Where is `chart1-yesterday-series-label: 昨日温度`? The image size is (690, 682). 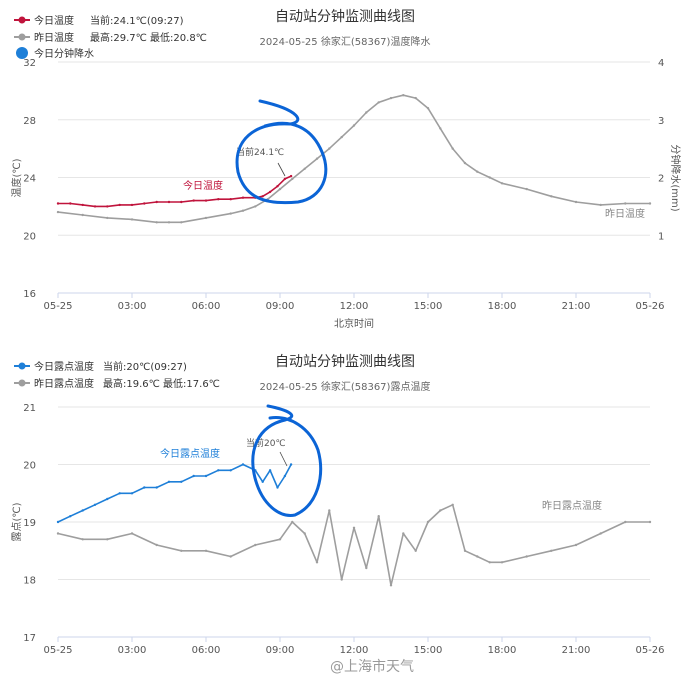
chart1-yesterday-series-label: 昨日温度 is located at coordinates (625, 213).